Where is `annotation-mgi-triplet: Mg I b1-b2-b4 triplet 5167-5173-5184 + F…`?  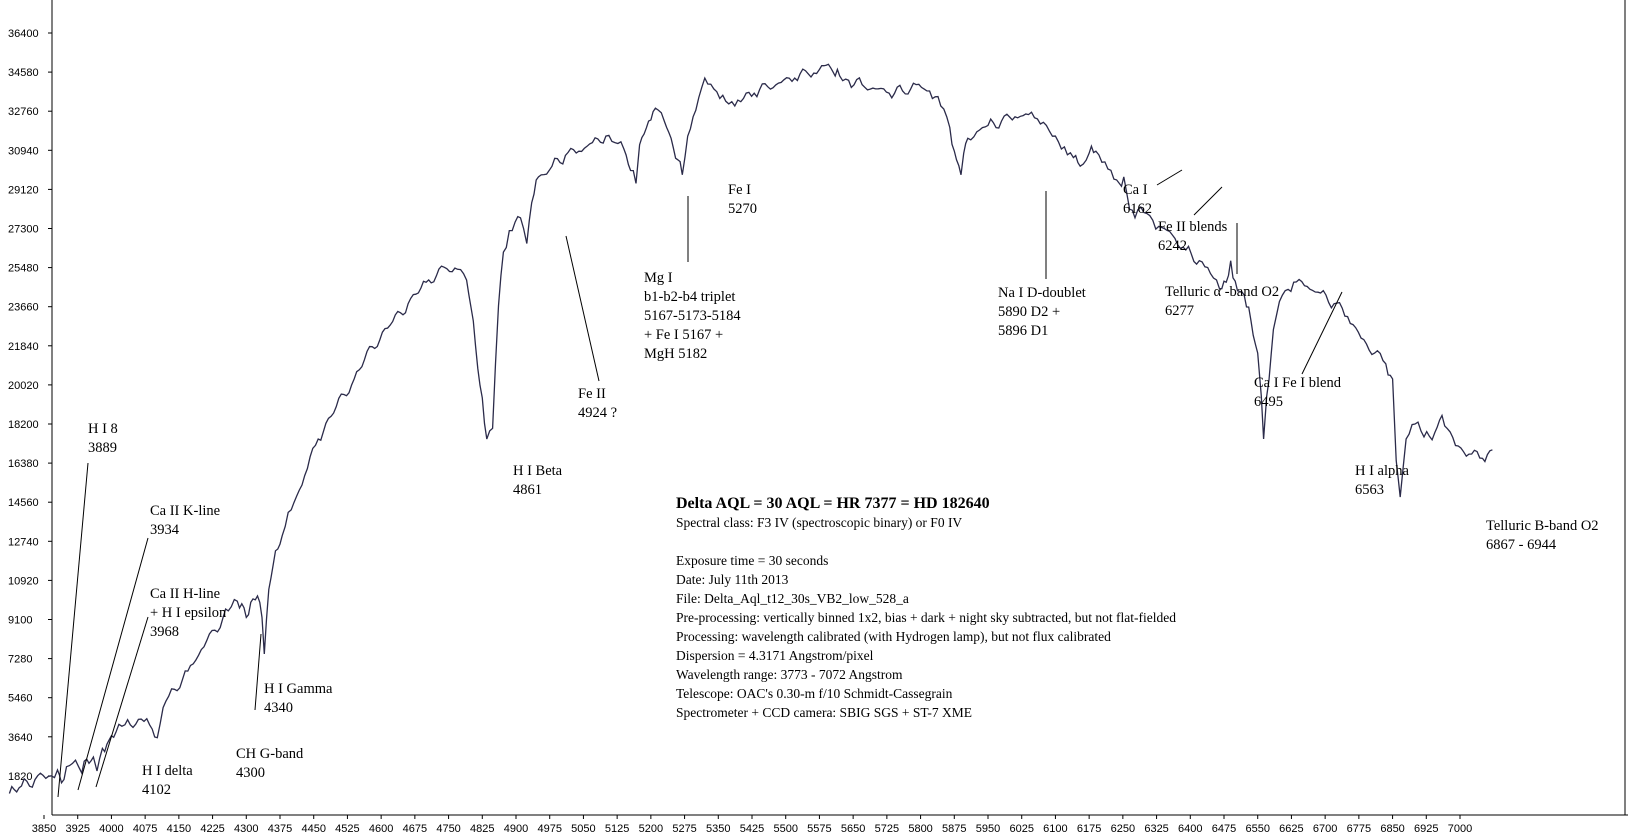 annotation-mgi-triplet: Mg I b1-b2-b4 triplet 5167-5173-5184 + F… is located at coordinates (694, 316).